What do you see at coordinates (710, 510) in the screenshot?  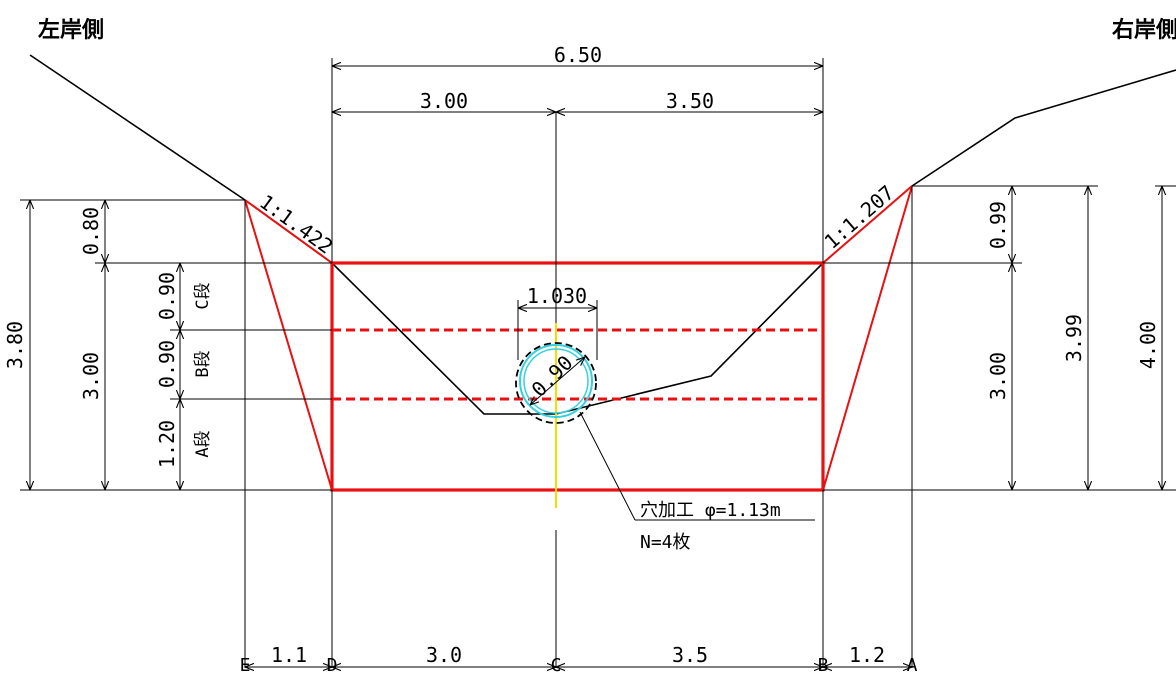 I see `hole-note-text: 穴加工 φ=1.13m` at bounding box center [710, 510].